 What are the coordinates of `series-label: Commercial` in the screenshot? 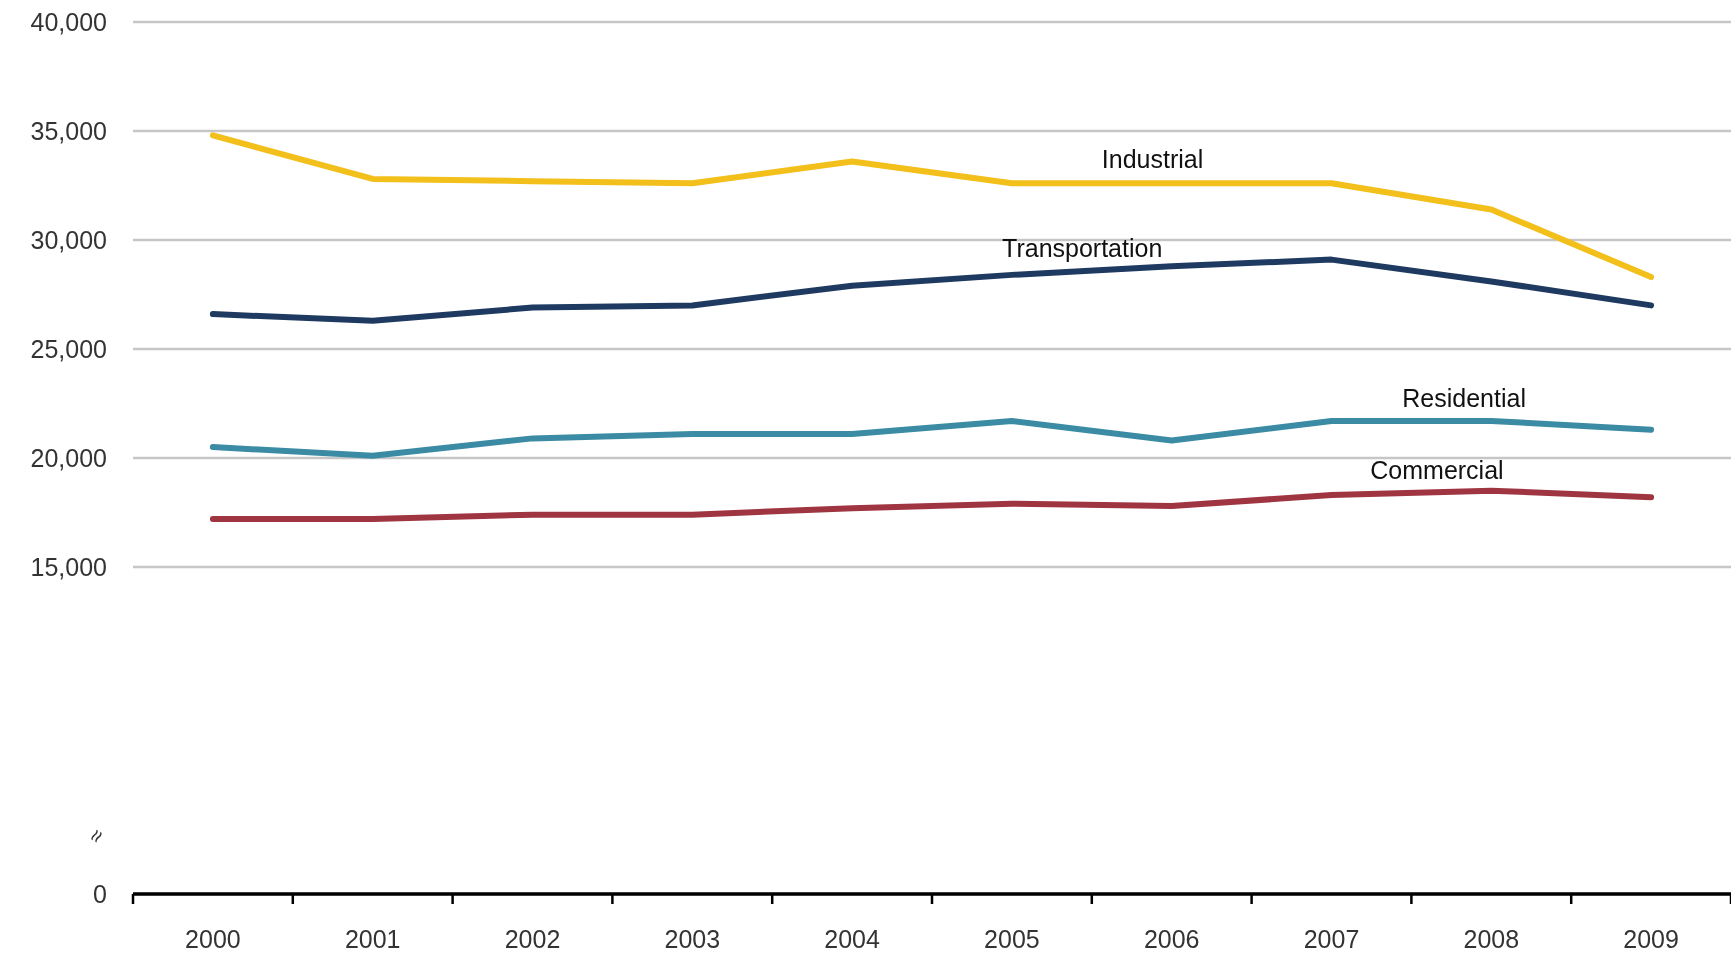 It's located at (1437, 470).